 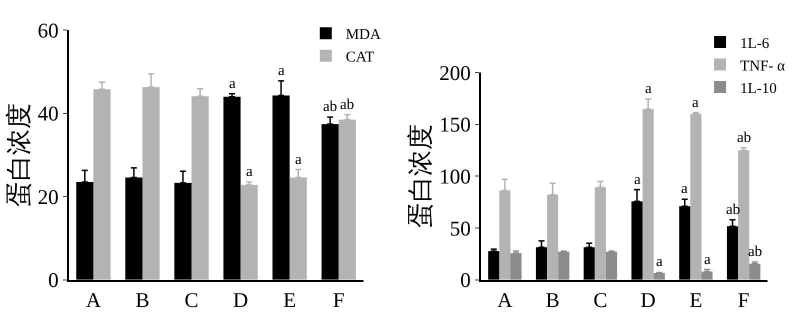 I want to click on legend-label: MDA, so click(x=363, y=35).